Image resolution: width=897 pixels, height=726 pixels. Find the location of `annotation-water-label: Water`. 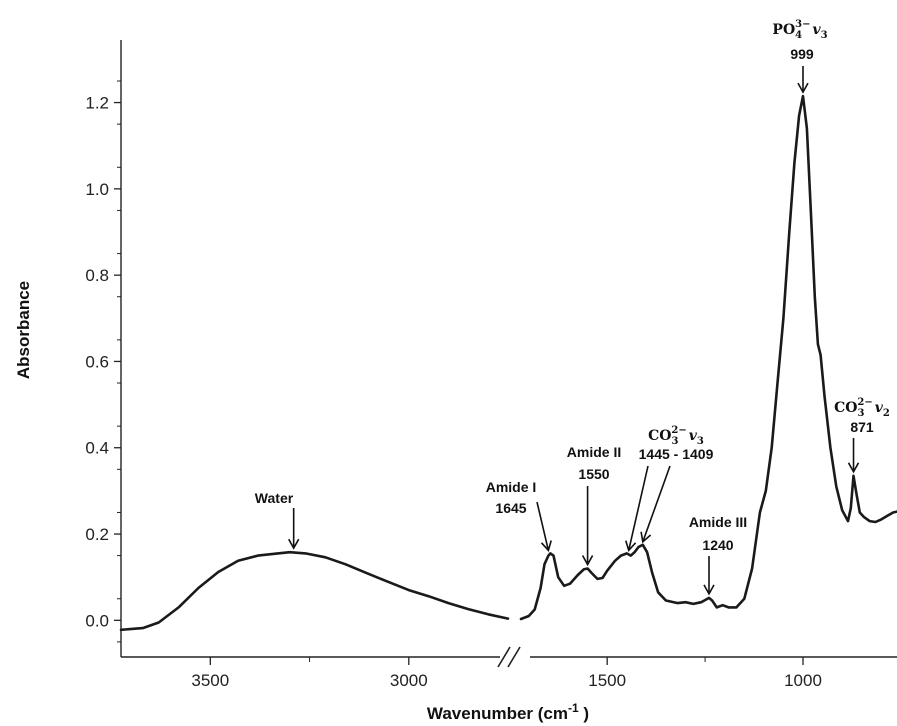

annotation-water-label: Water is located at coordinates (274, 498).